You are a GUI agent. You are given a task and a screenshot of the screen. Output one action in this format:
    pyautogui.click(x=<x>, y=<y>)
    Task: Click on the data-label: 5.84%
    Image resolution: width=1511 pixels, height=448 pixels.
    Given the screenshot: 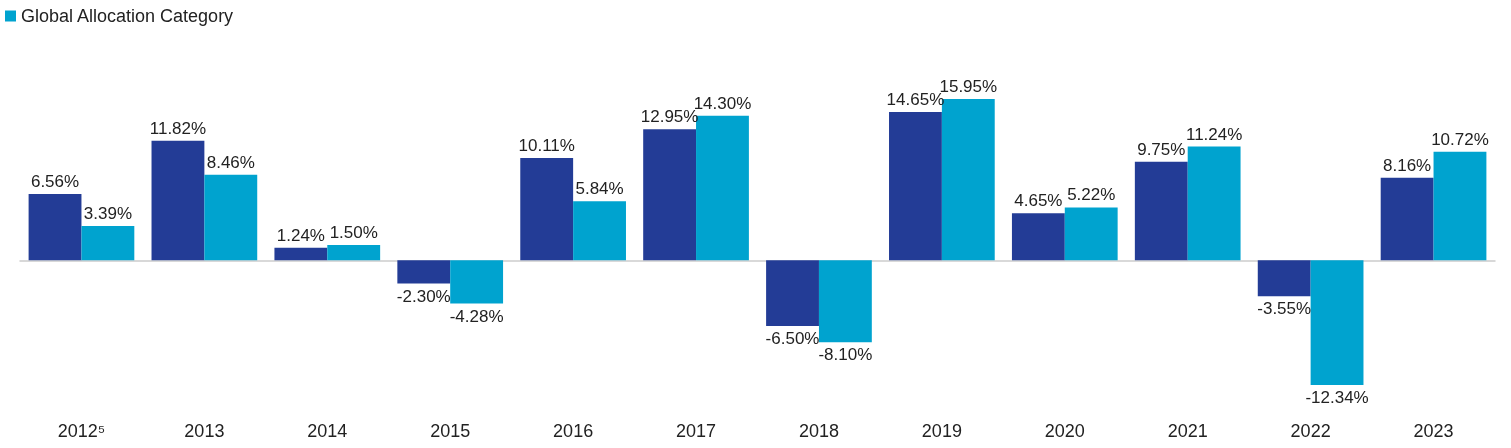 What is the action you would take?
    pyautogui.click(x=599, y=189)
    